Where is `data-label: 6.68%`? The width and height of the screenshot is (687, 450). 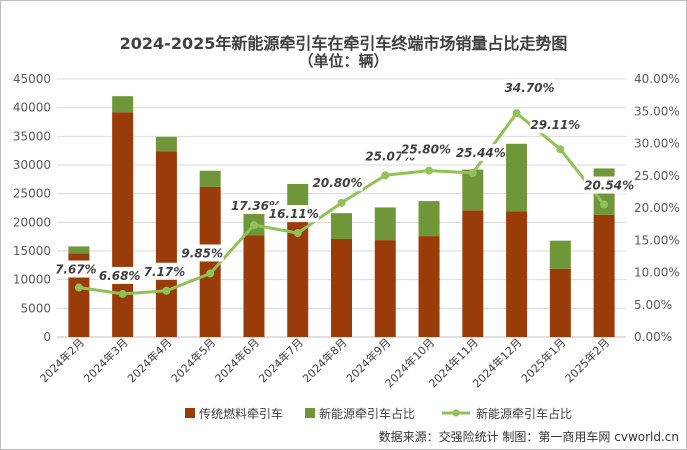 data-label: 6.68% is located at coordinates (120, 276).